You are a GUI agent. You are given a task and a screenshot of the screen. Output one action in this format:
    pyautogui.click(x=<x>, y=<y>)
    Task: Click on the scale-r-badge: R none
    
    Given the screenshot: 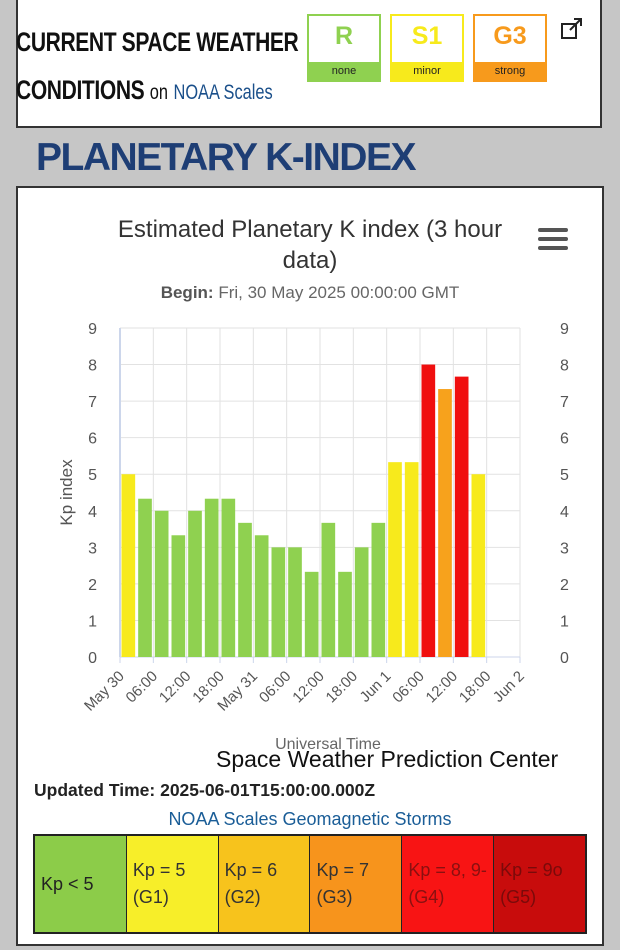 What is the action you would take?
    pyautogui.click(x=344, y=48)
    